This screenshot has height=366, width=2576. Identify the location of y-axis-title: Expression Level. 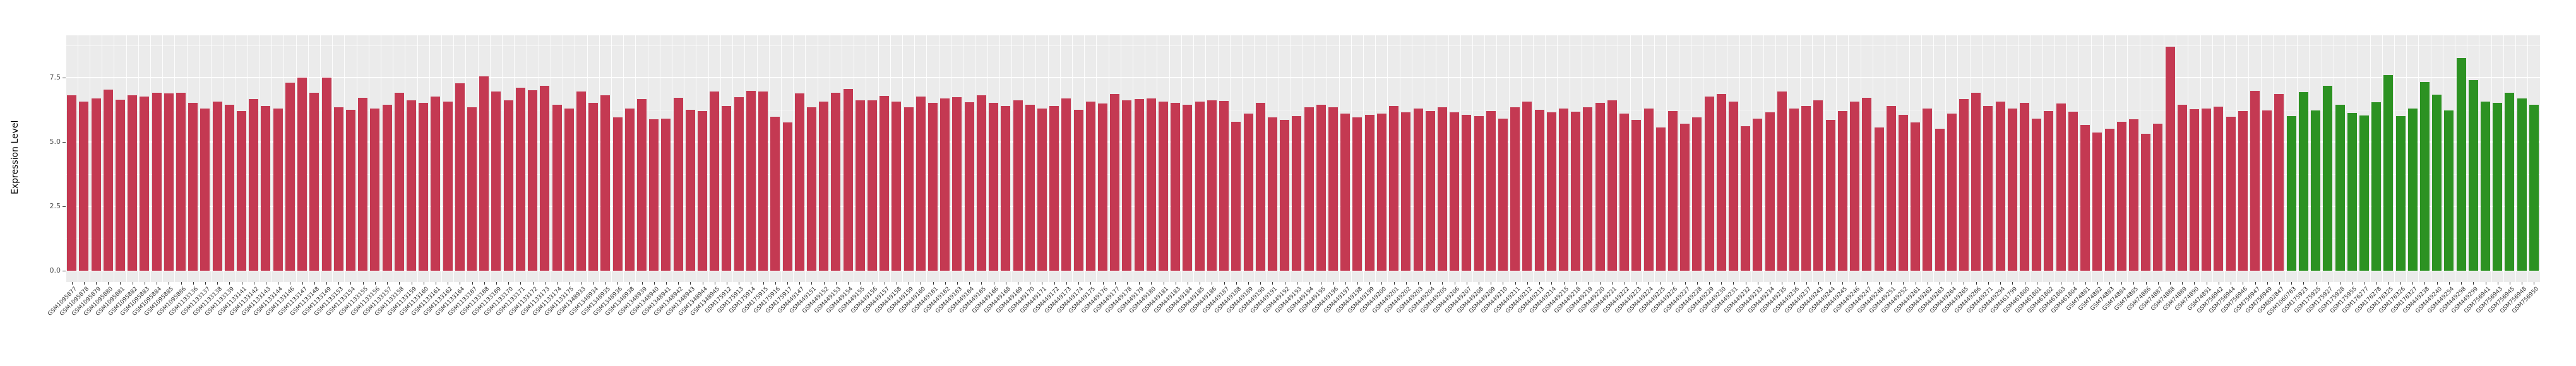
(15, 157).